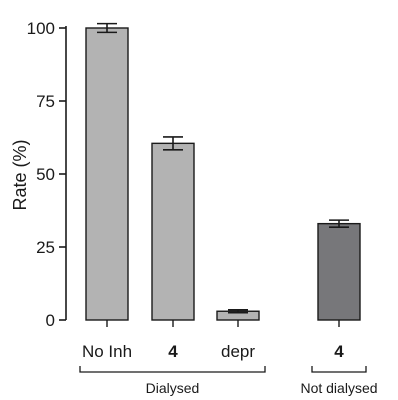  Describe the element at coordinates (20, 174) in the screenshot. I see `y-axis-title: Rate (%)` at that location.